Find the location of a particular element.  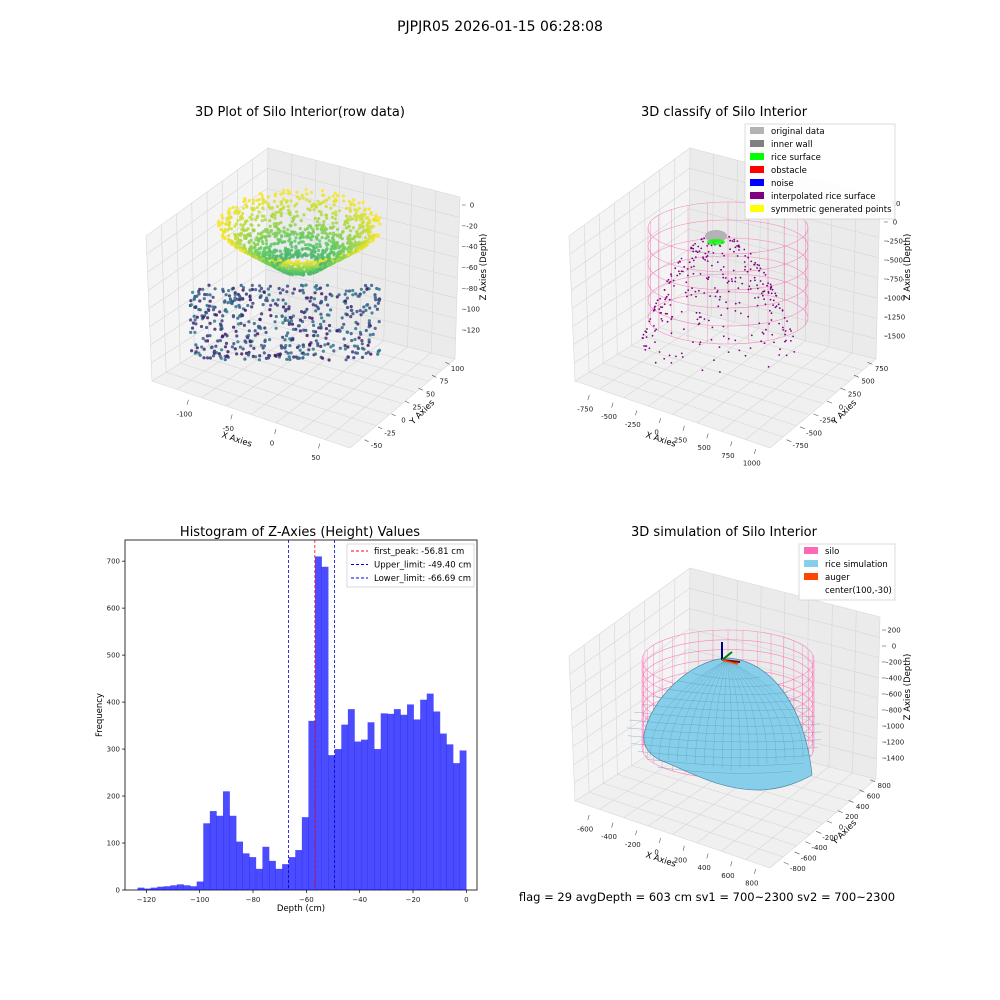

y-tick-label: 400 is located at coordinates (113, 703).